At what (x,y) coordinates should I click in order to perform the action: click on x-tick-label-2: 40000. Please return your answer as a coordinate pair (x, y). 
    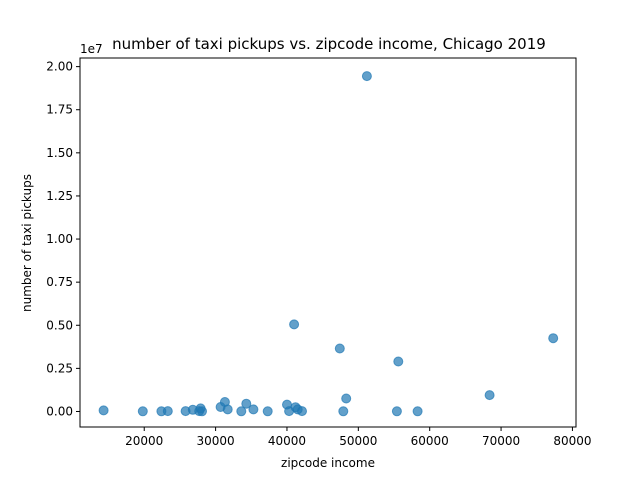
    Looking at the image, I should click on (287, 441).